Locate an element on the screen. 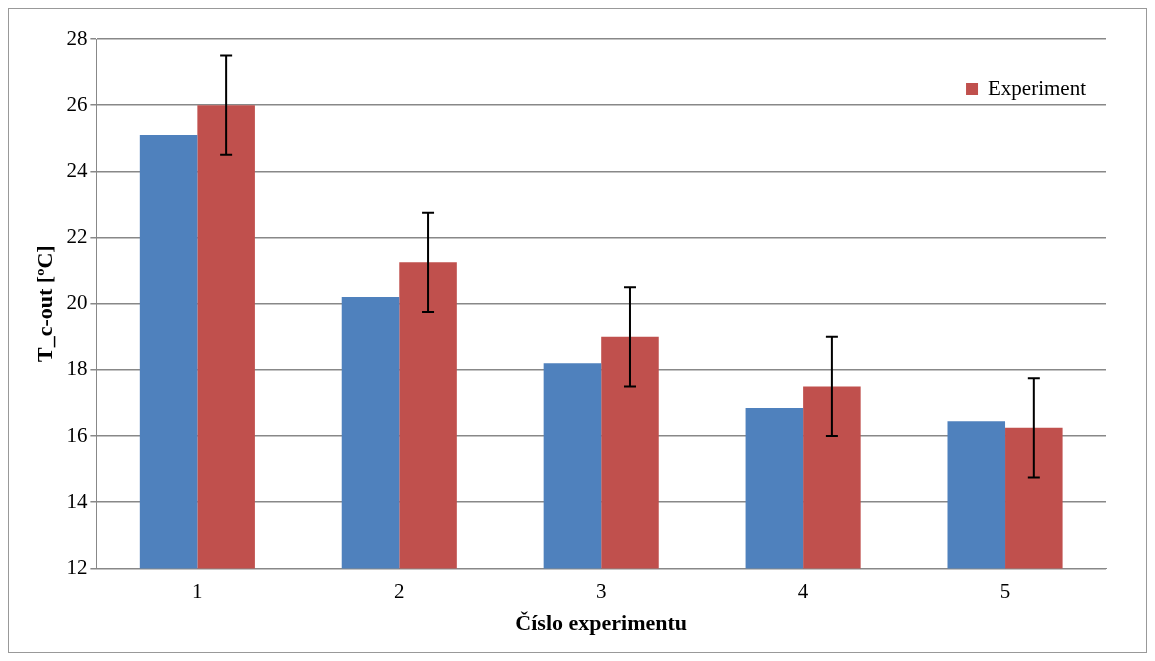 The image size is (1155, 661). y-tick-label: 26 is located at coordinates (77, 103).